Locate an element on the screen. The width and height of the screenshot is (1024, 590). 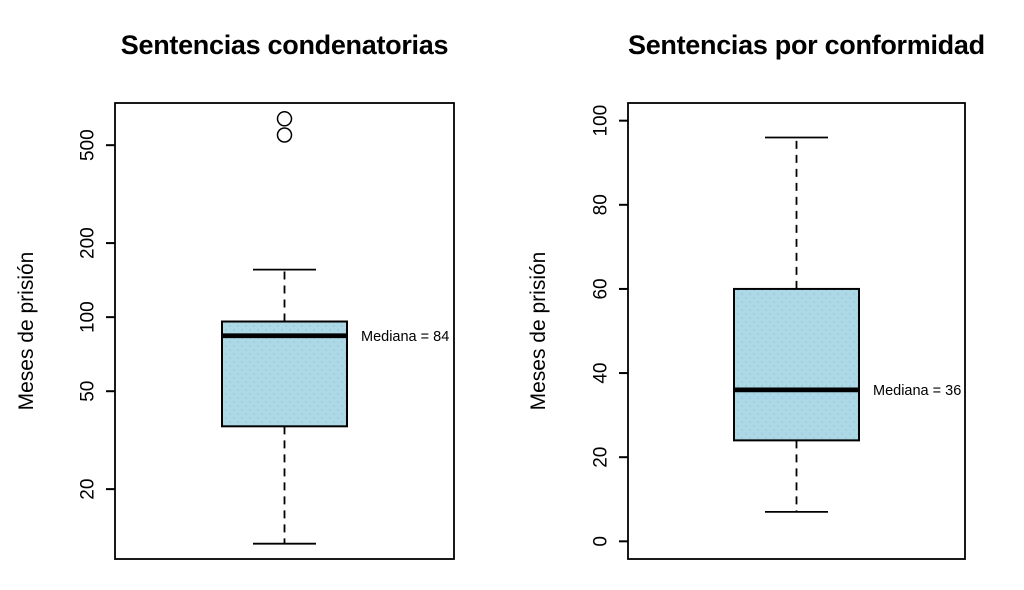
plot-title: Sentencias por conformidad is located at coordinates (806, 45).